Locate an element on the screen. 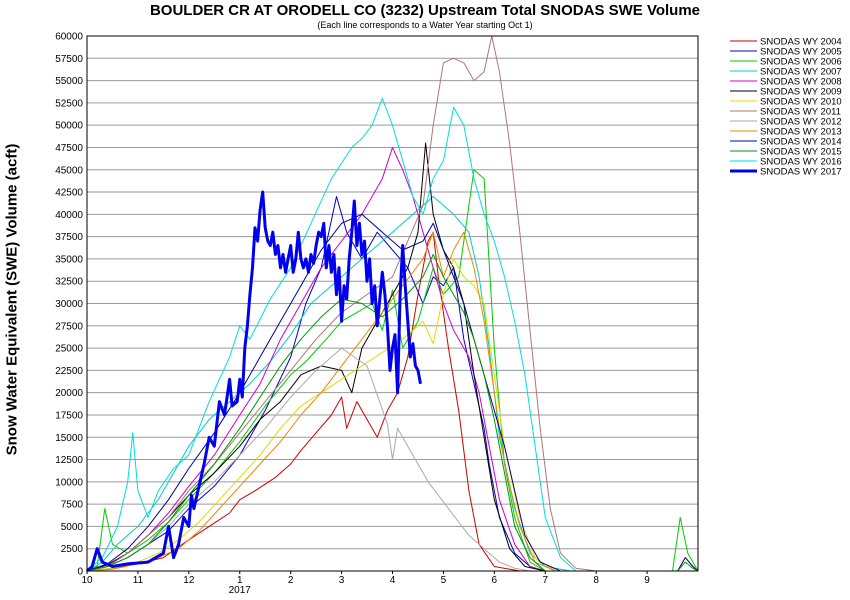 The height and width of the screenshot is (600, 850). y-tick-label: 30000 is located at coordinates (69, 304).